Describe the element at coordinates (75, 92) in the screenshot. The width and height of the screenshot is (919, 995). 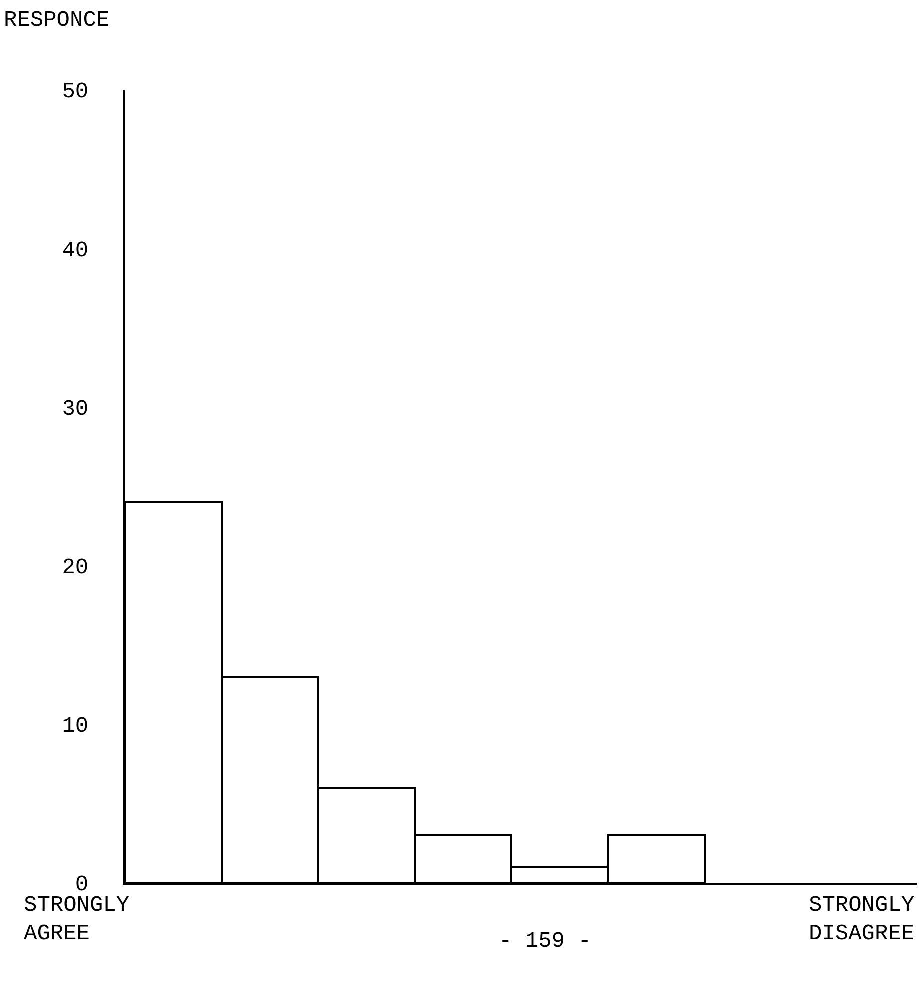
I see `y-tick-label: 50` at that location.